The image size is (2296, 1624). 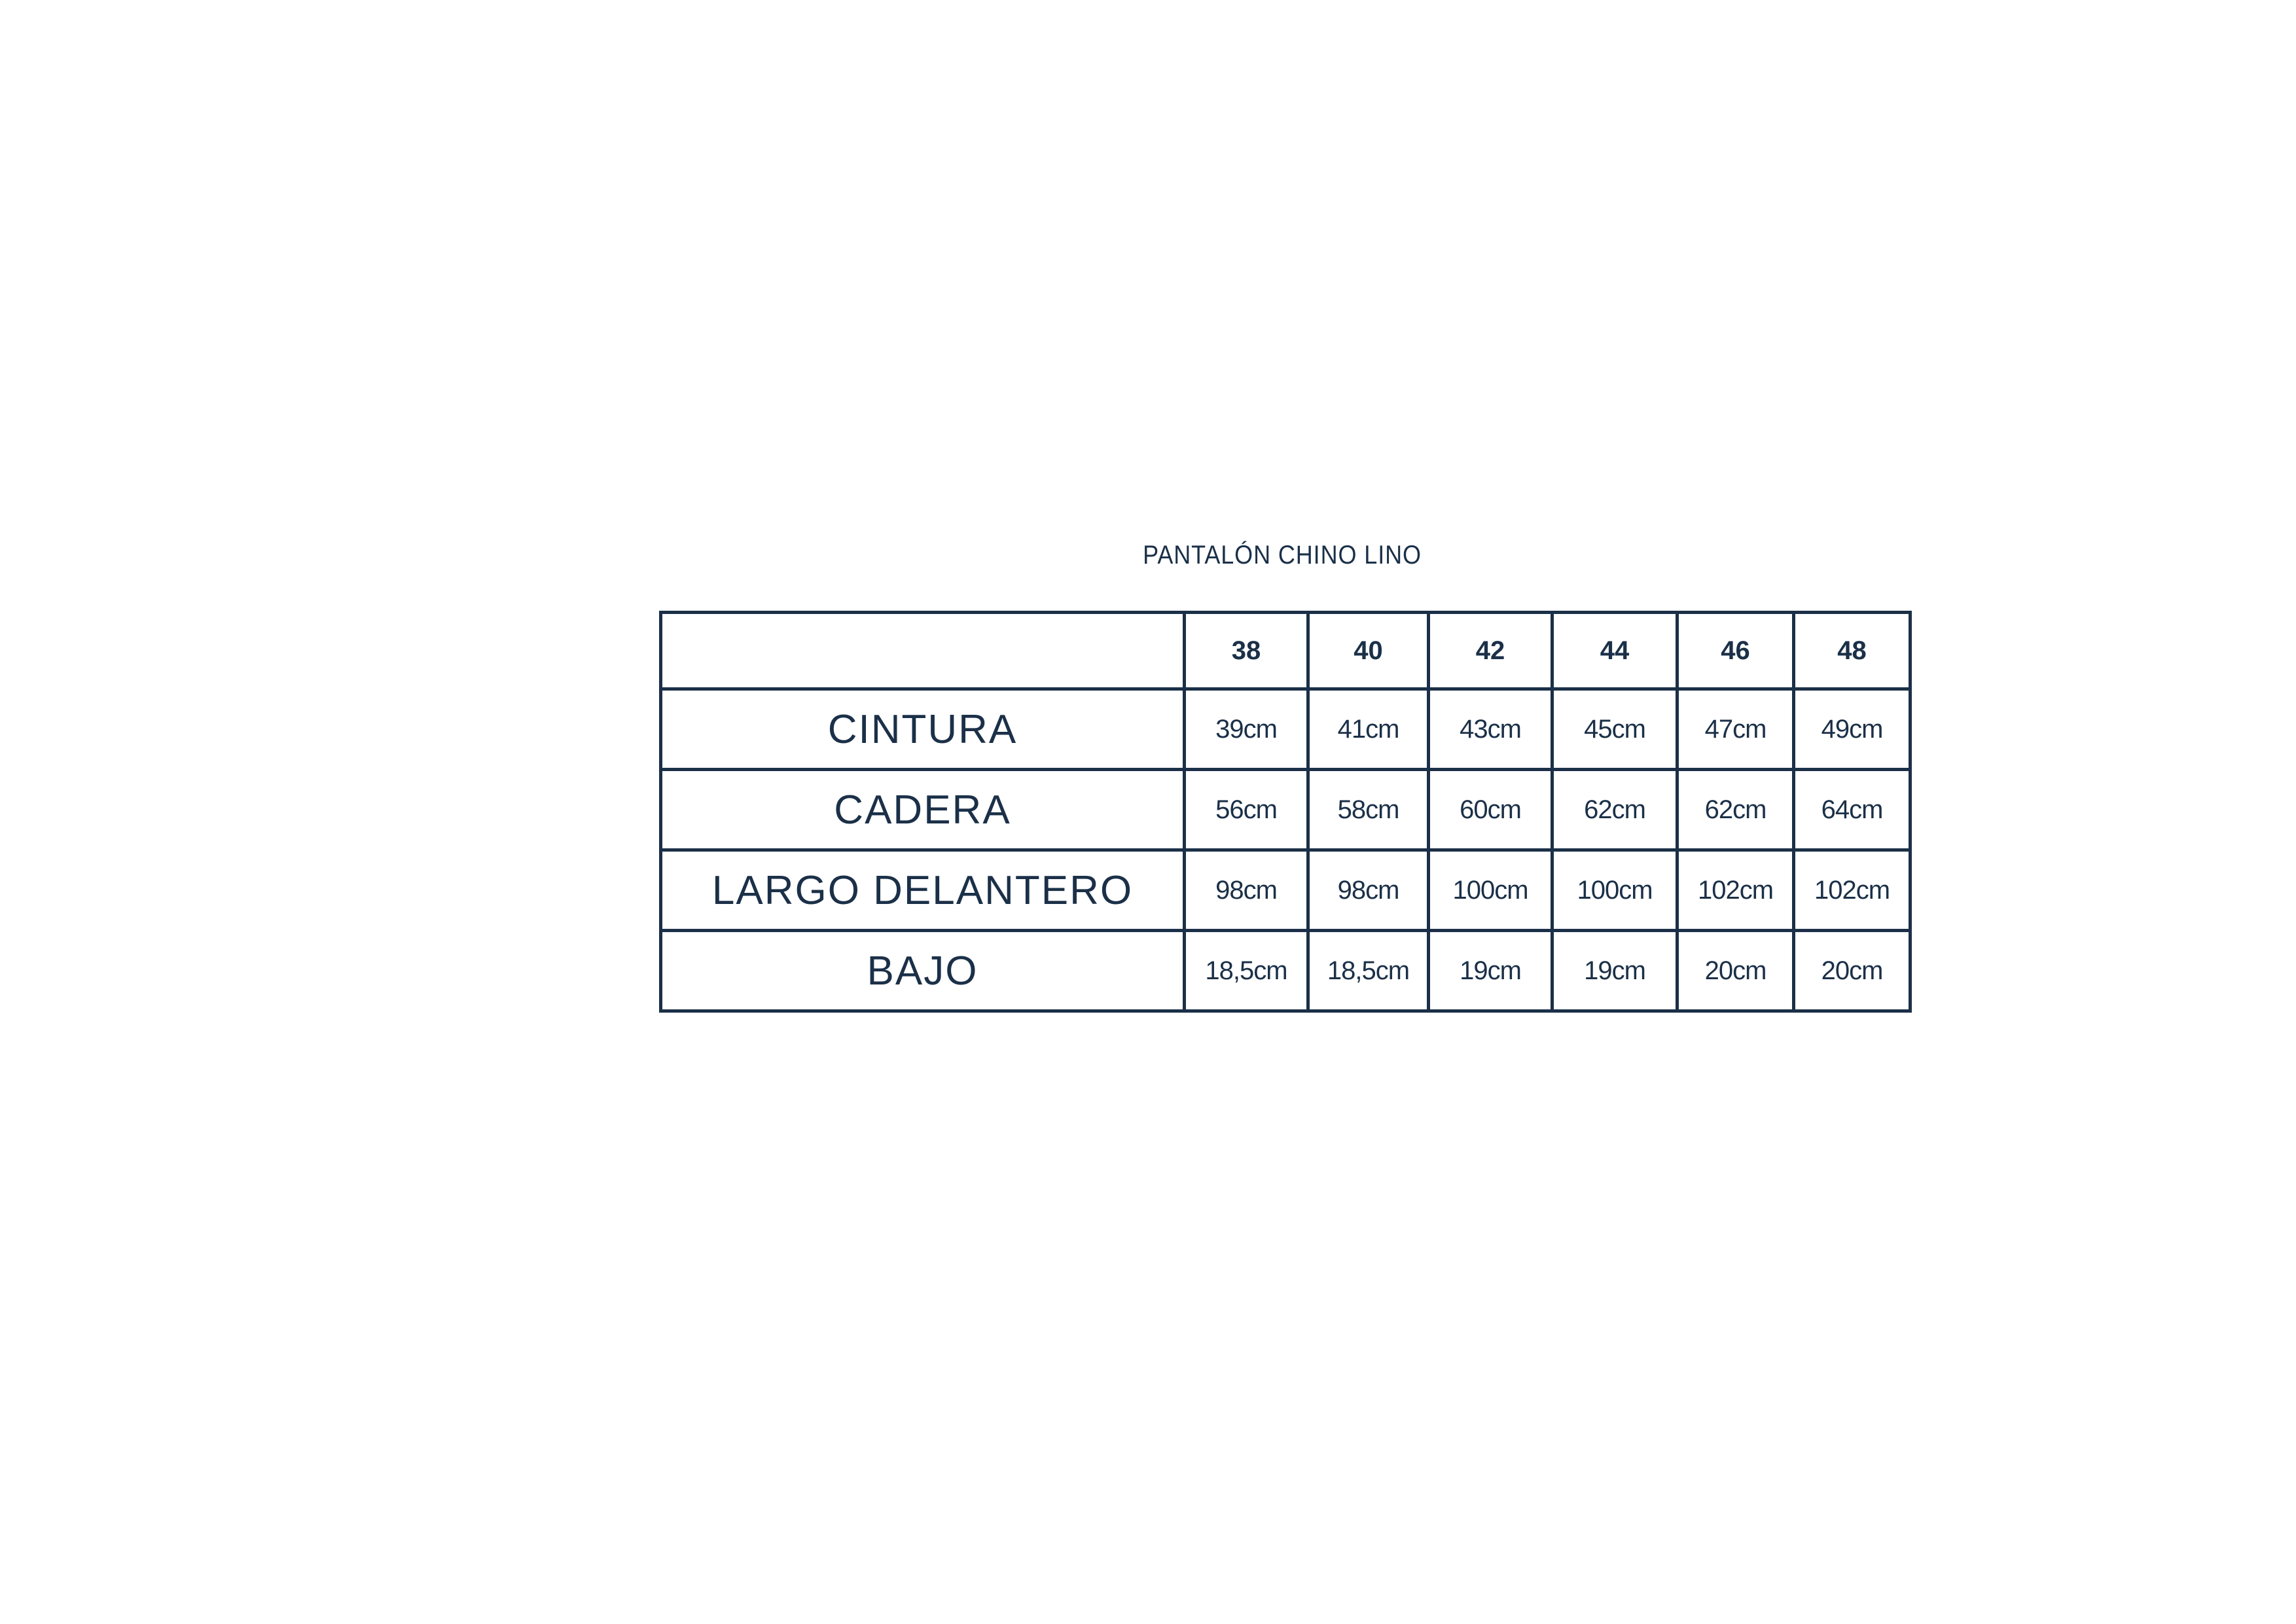 I want to click on size-header: 40, so click(x=1368, y=651).